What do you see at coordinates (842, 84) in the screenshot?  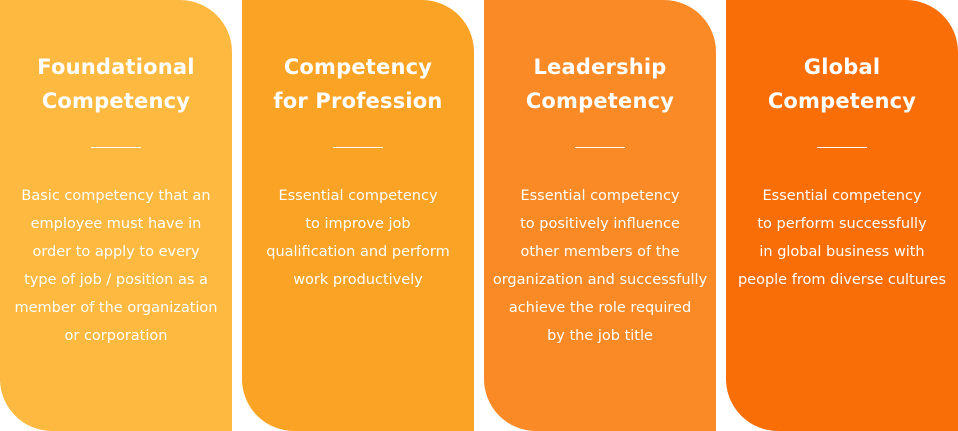 I see `card-title: Global Competency` at bounding box center [842, 84].